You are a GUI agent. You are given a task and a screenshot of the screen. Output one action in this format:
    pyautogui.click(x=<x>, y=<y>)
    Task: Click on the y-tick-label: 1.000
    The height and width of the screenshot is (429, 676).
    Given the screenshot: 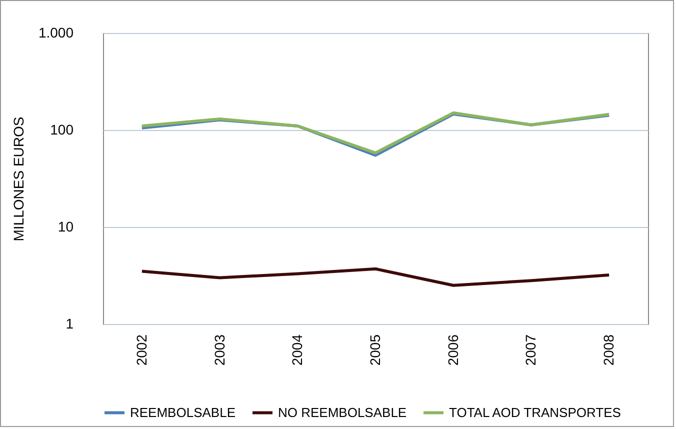 What is the action you would take?
    pyautogui.click(x=56, y=32)
    